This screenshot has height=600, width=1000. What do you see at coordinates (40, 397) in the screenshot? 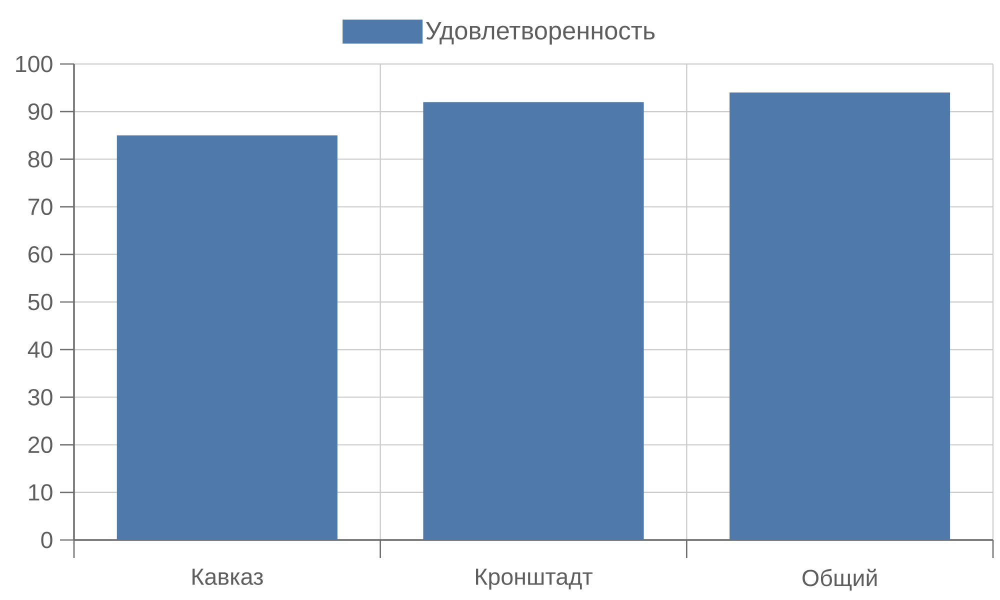
I see `y-tick-label: 30` at bounding box center [40, 397].